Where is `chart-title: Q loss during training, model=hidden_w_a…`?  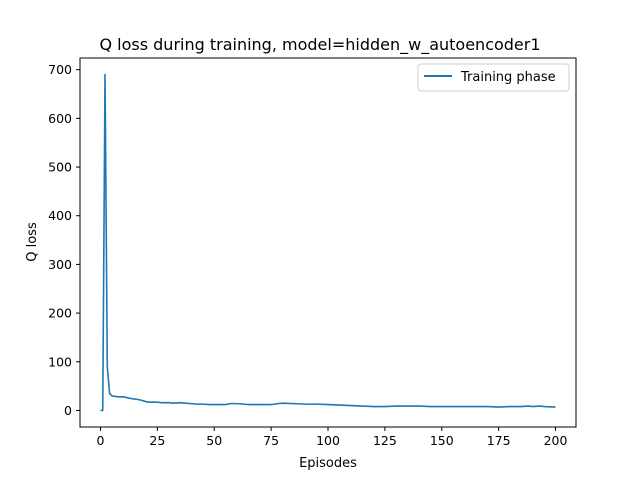
chart-title: Q loss during training, model=hidden_w_a… is located at coordinates (319, 45).